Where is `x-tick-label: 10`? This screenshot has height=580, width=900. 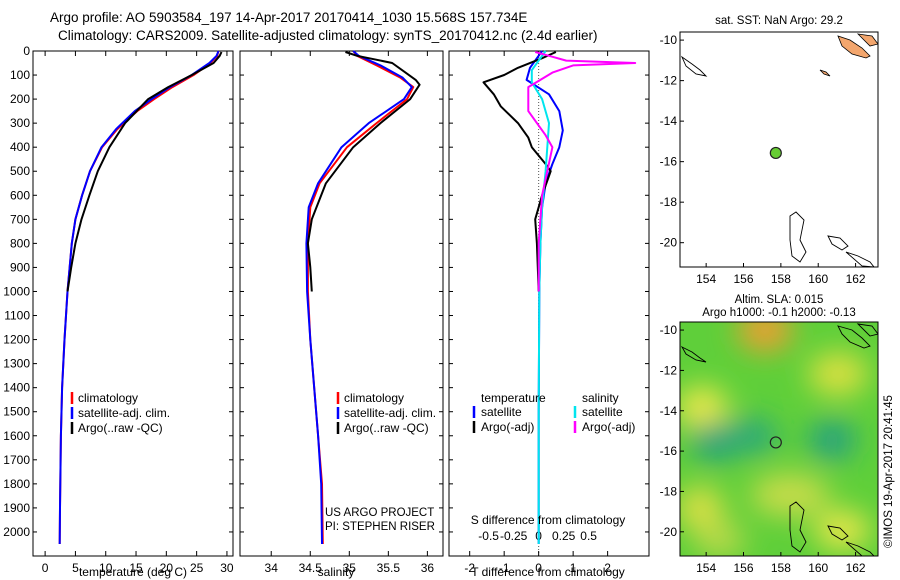 x-tick-label: 10 is located at coordinates (106, 568).